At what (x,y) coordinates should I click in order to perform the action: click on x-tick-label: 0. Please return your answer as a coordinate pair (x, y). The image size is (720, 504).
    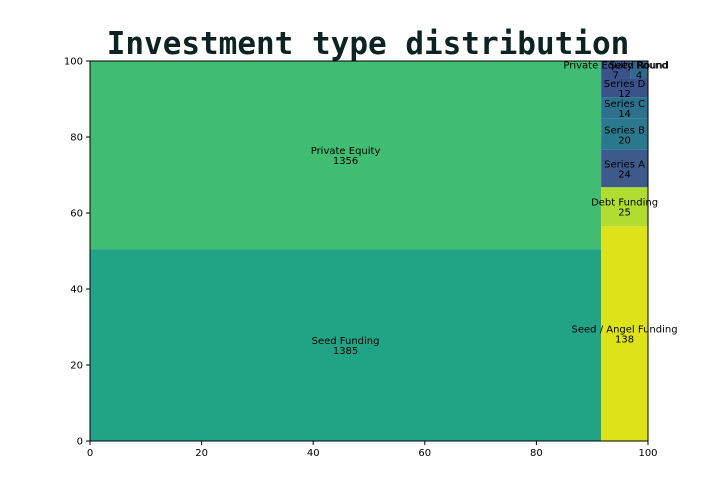
    Looking at the image, I should click on (90, 453).